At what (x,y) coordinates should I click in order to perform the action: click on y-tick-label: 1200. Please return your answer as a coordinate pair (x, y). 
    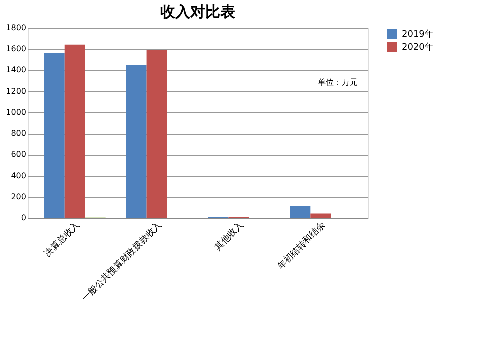
    Looking at the image, I should click on (16, 91).